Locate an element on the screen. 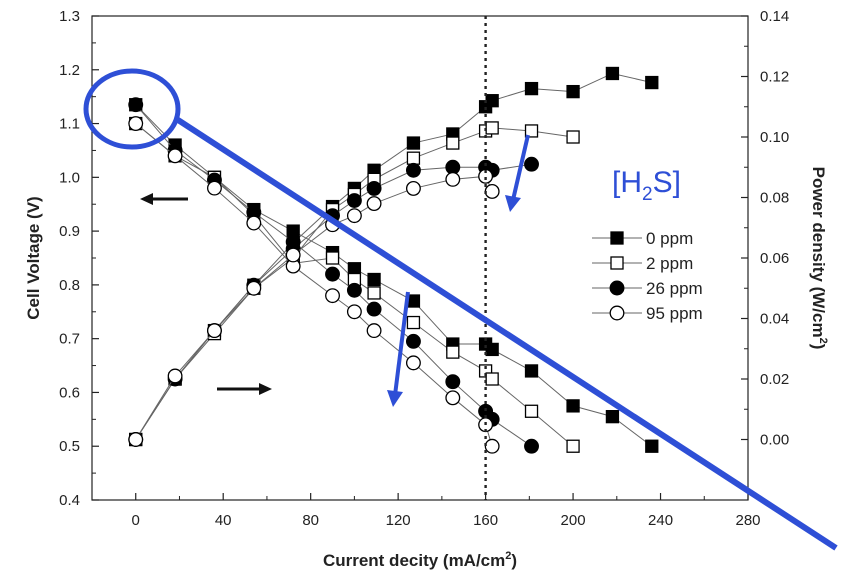 The height and width of the screenshot is (582, 843). highlight-circle is located at coordinates (132, 109).